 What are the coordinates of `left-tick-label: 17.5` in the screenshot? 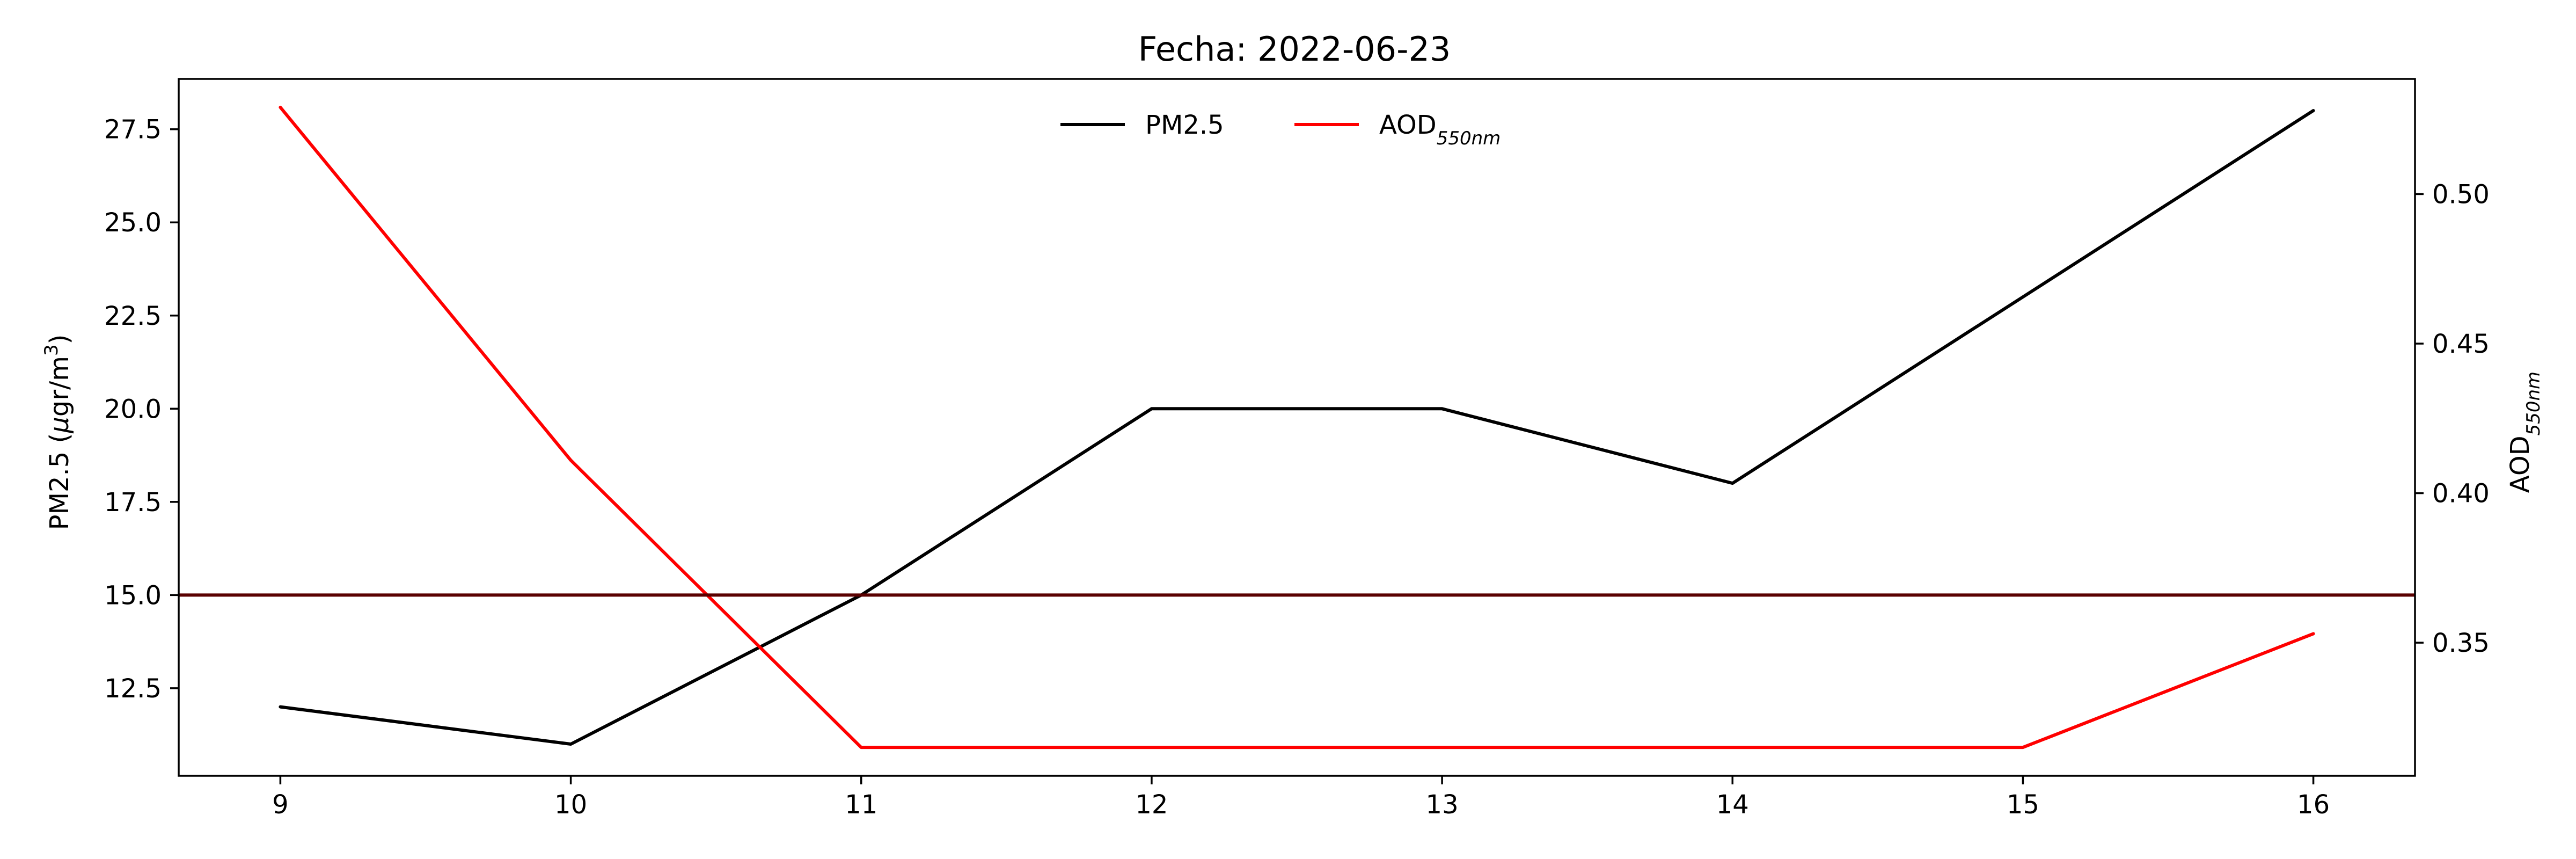 It's located at (133, 502).